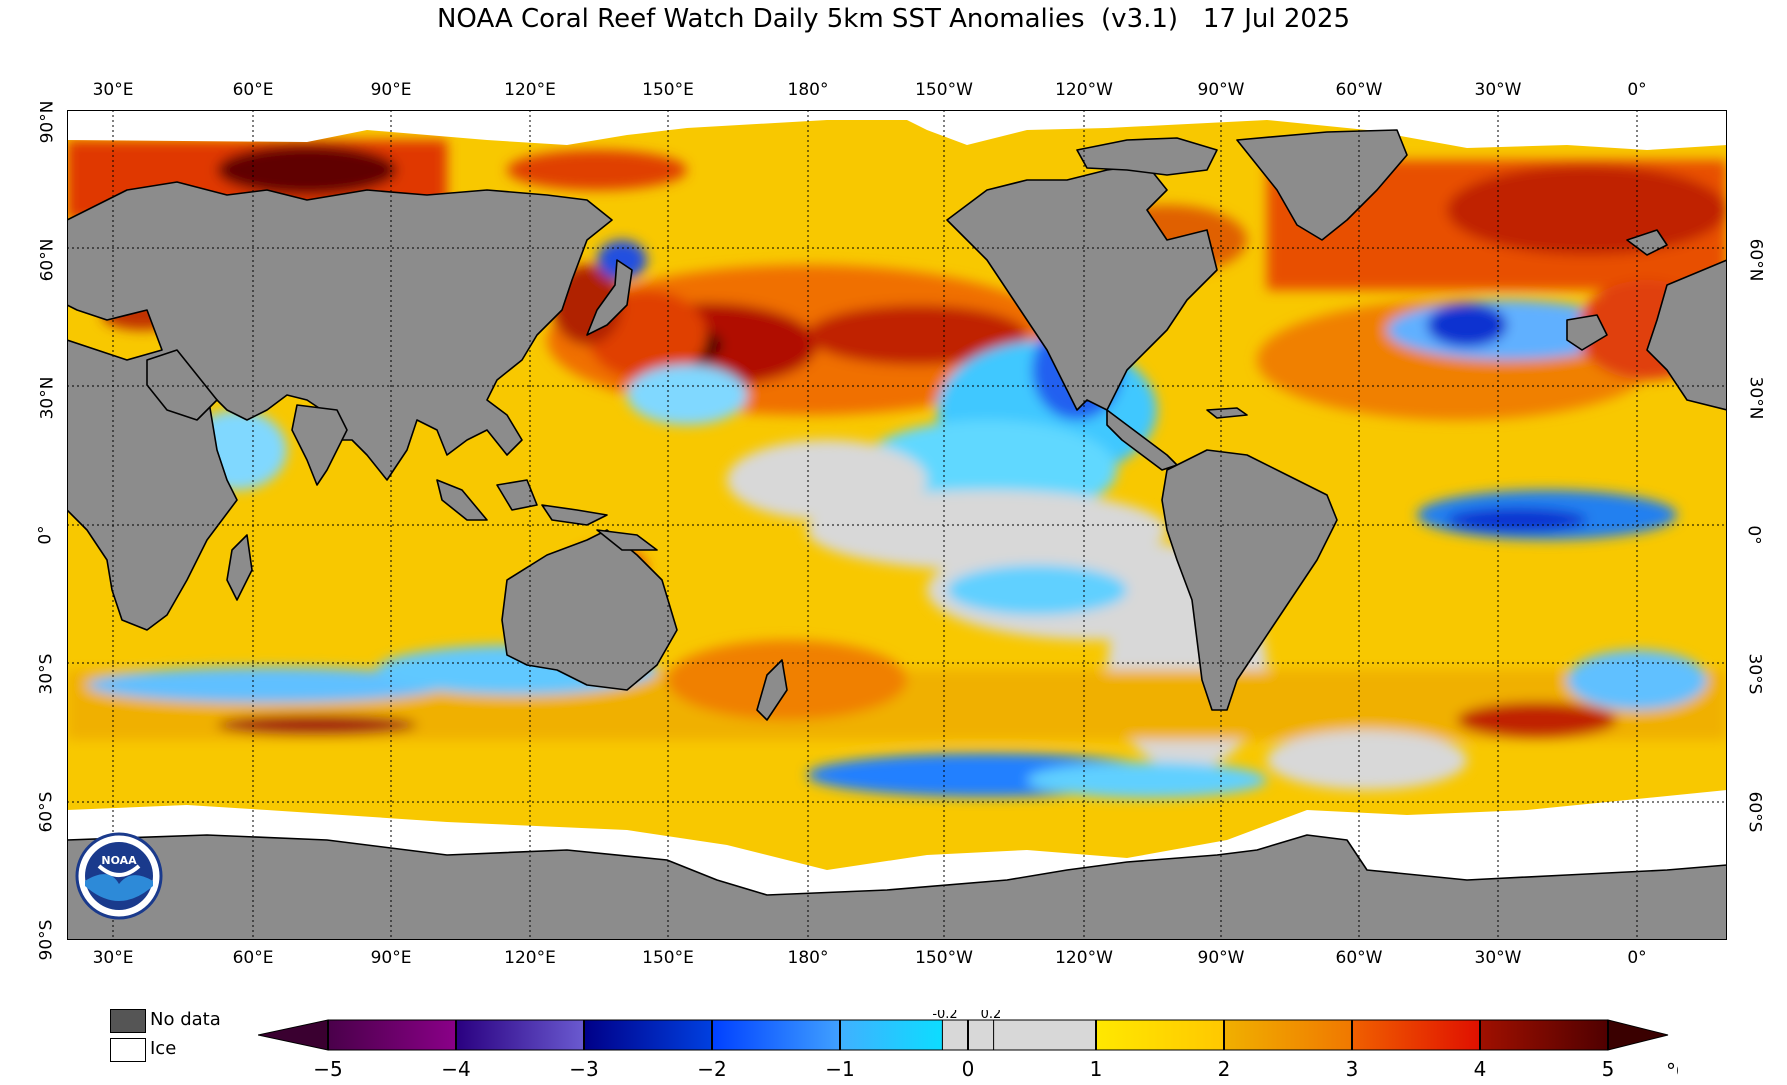 The image size is (1787, 1085). What do you see at coordinates (119, 876) in the screenshot?
I see `noaa-logo: NOAA` at bounding box center [119, 876].